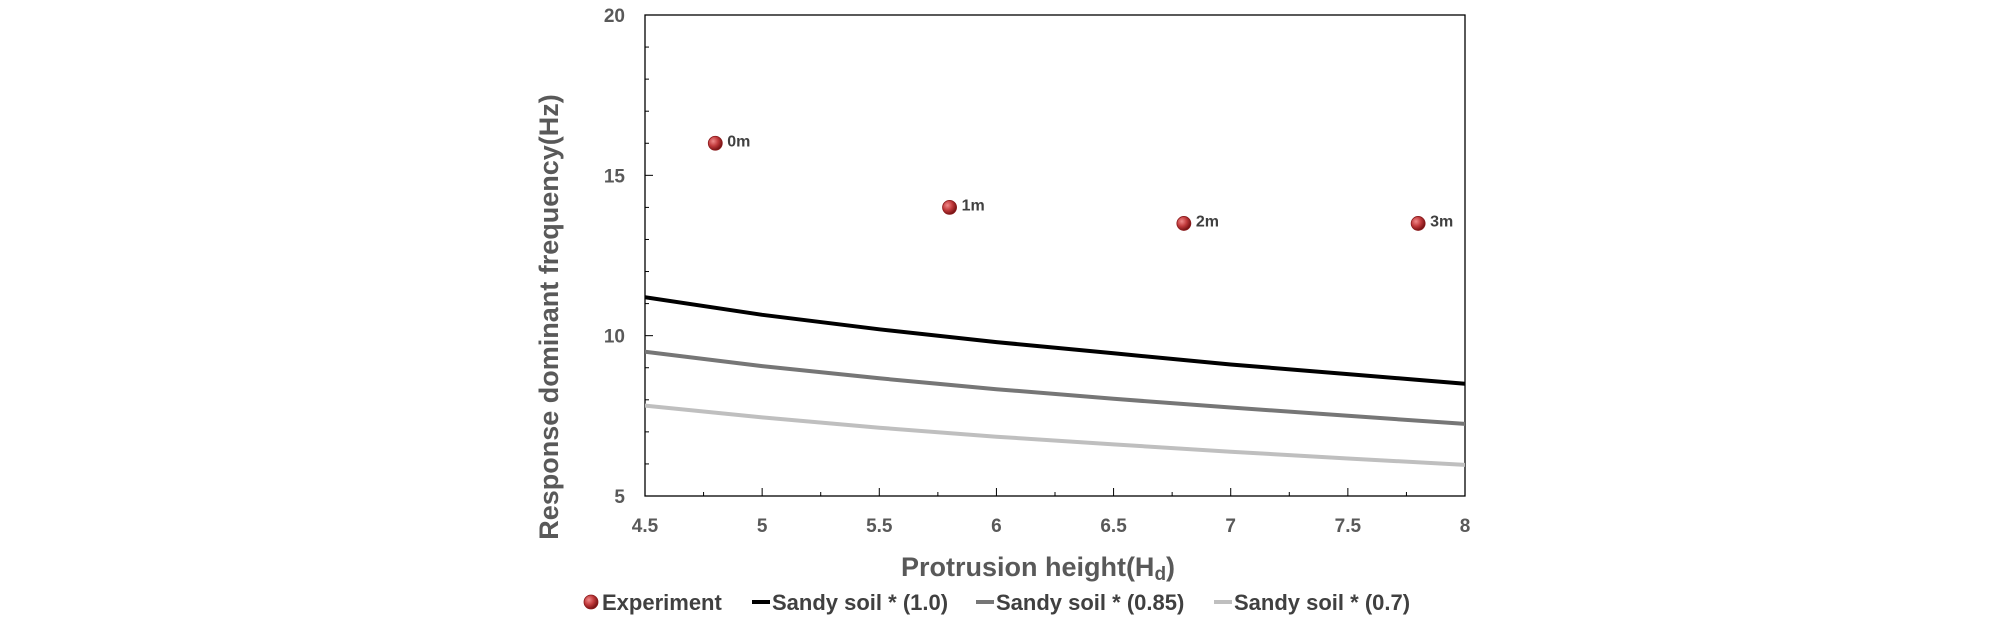 The width and height of the screenshot is (2008, 629). Describe the element at coordinates (614, 337) in the screenshot. I see `y-tick-label: 10` at that location.